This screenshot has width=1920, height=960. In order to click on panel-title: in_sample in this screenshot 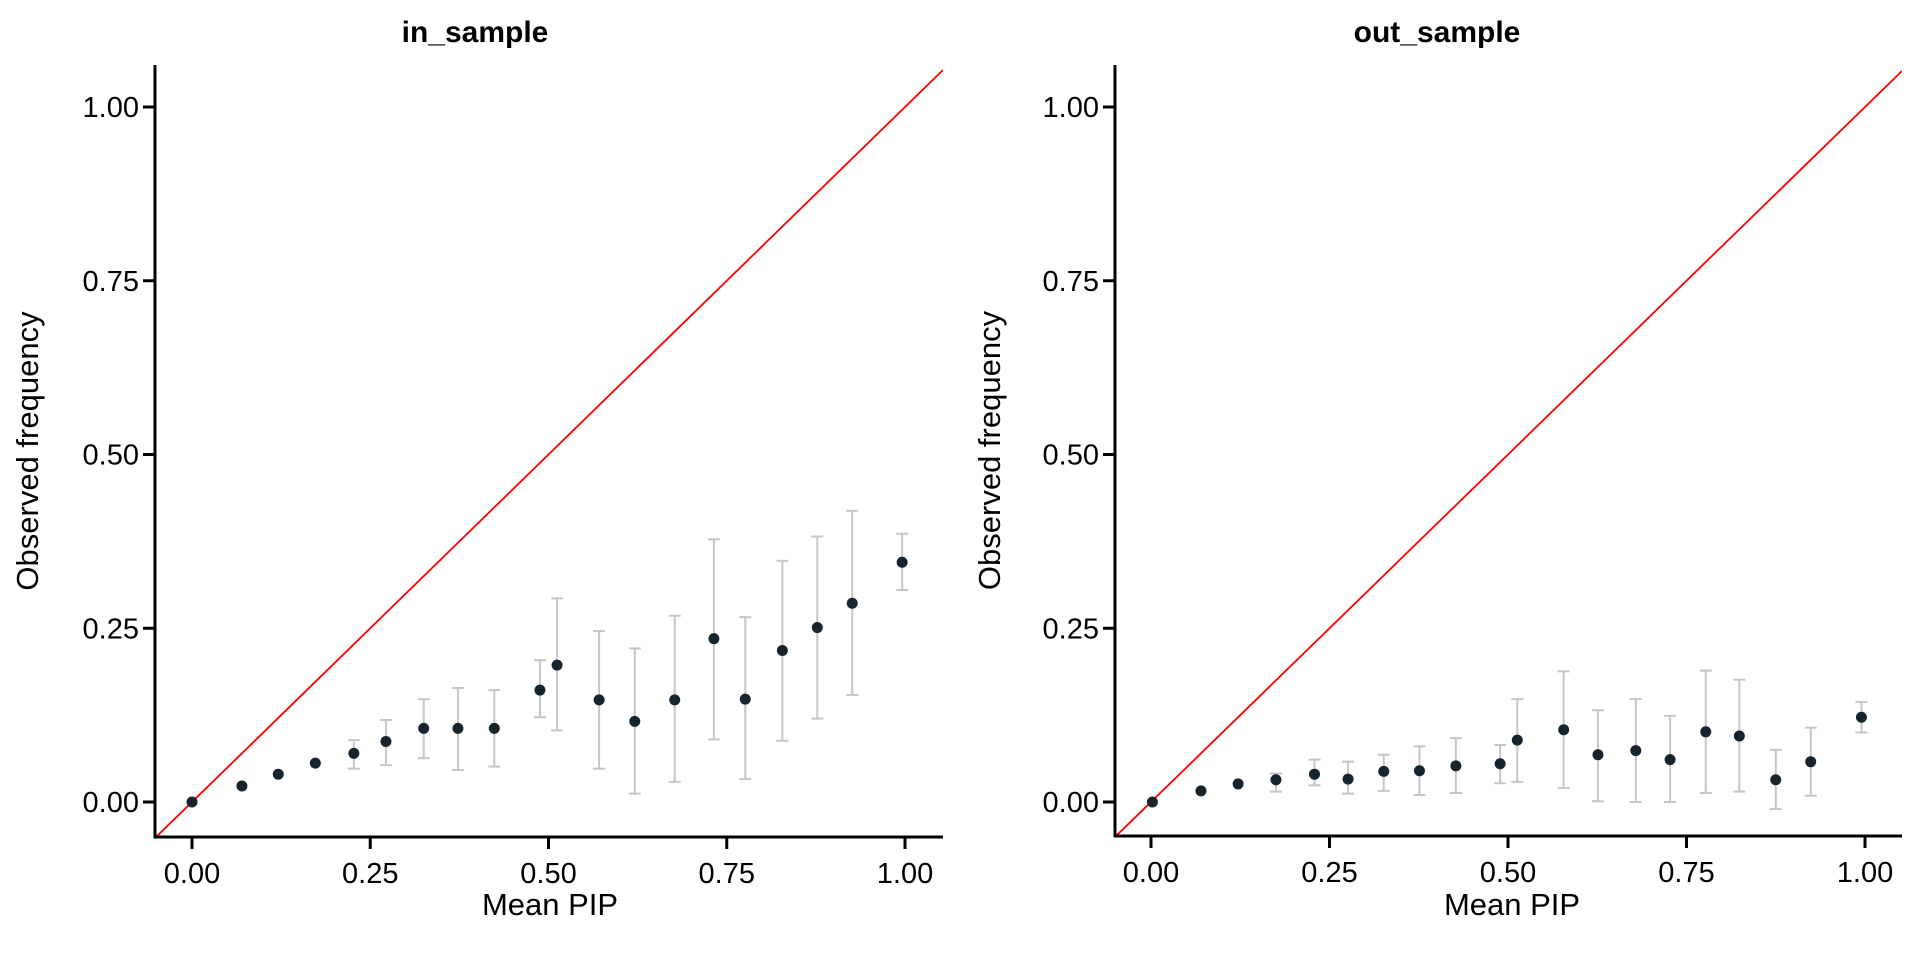, I will do `click(475, 32)`.